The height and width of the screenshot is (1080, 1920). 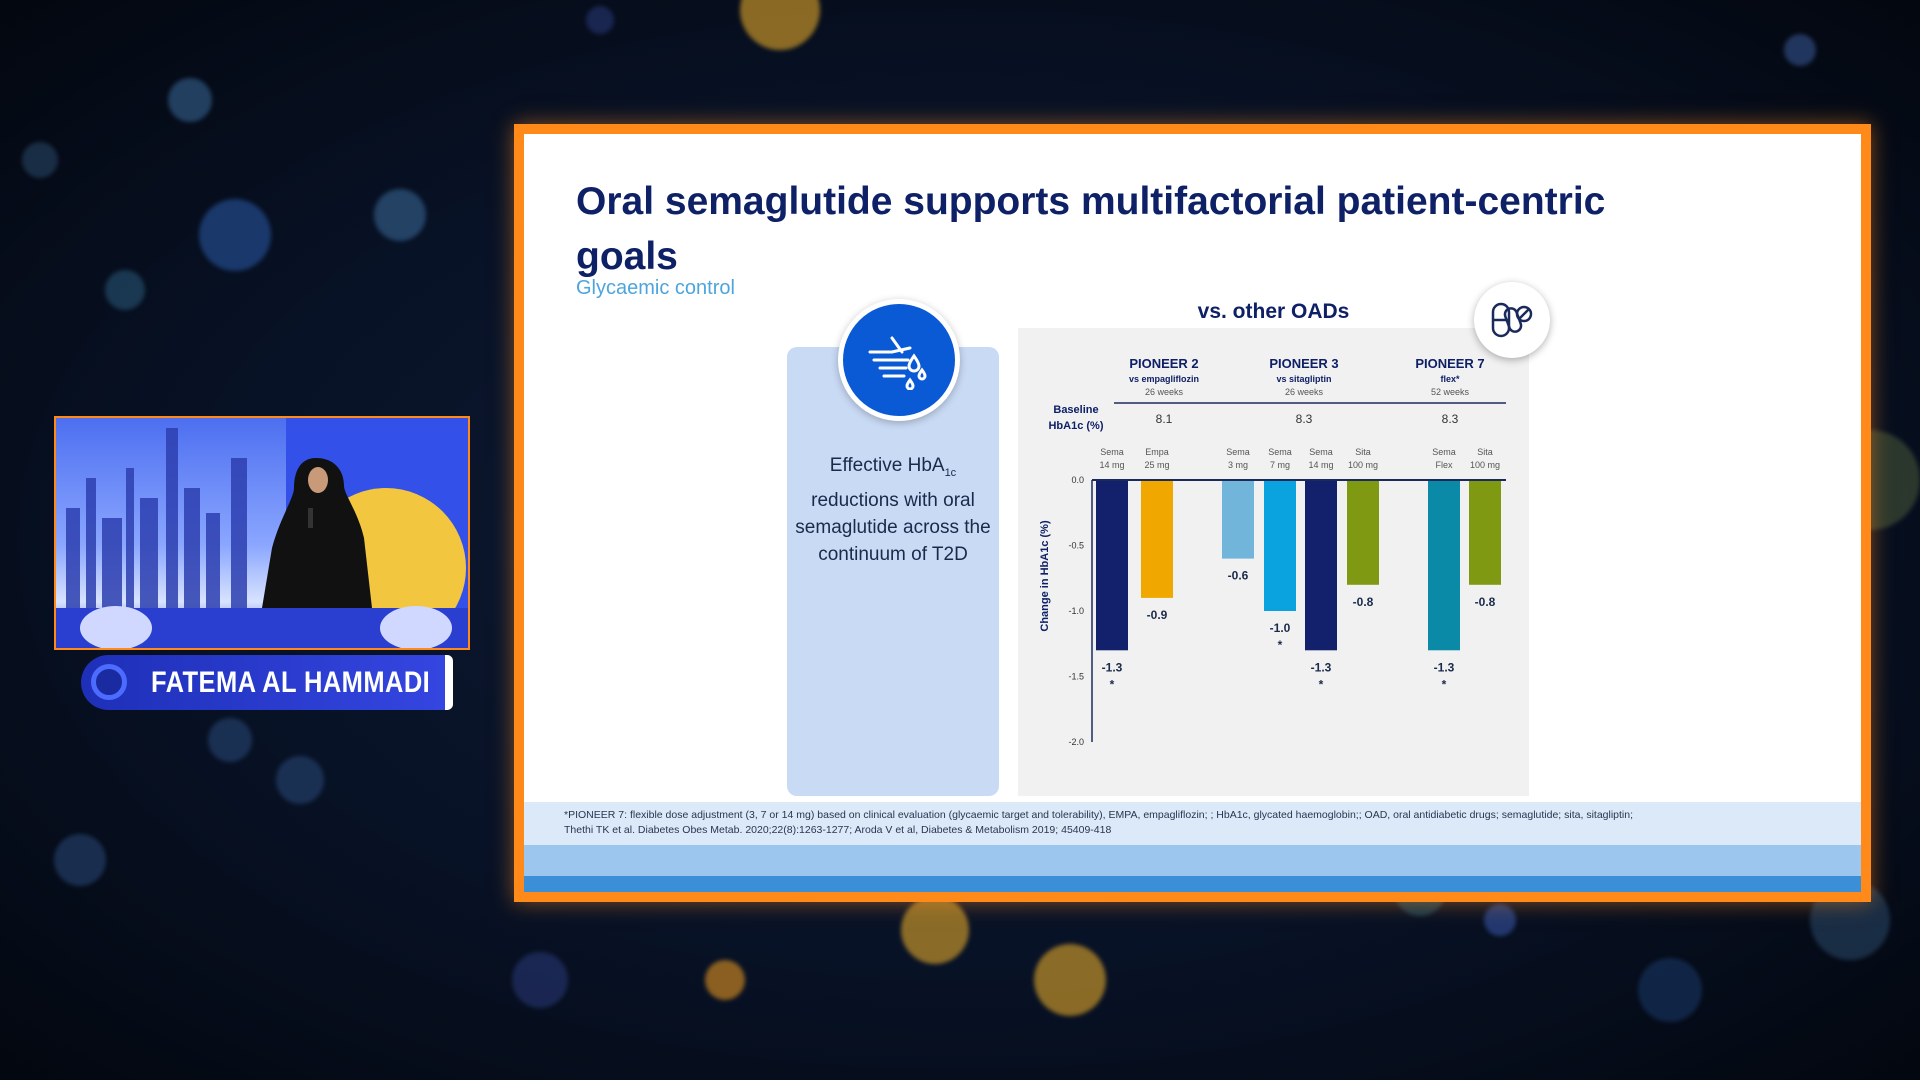 I want to click on bar-category-label: Empa, so click(x=1157, y=452).